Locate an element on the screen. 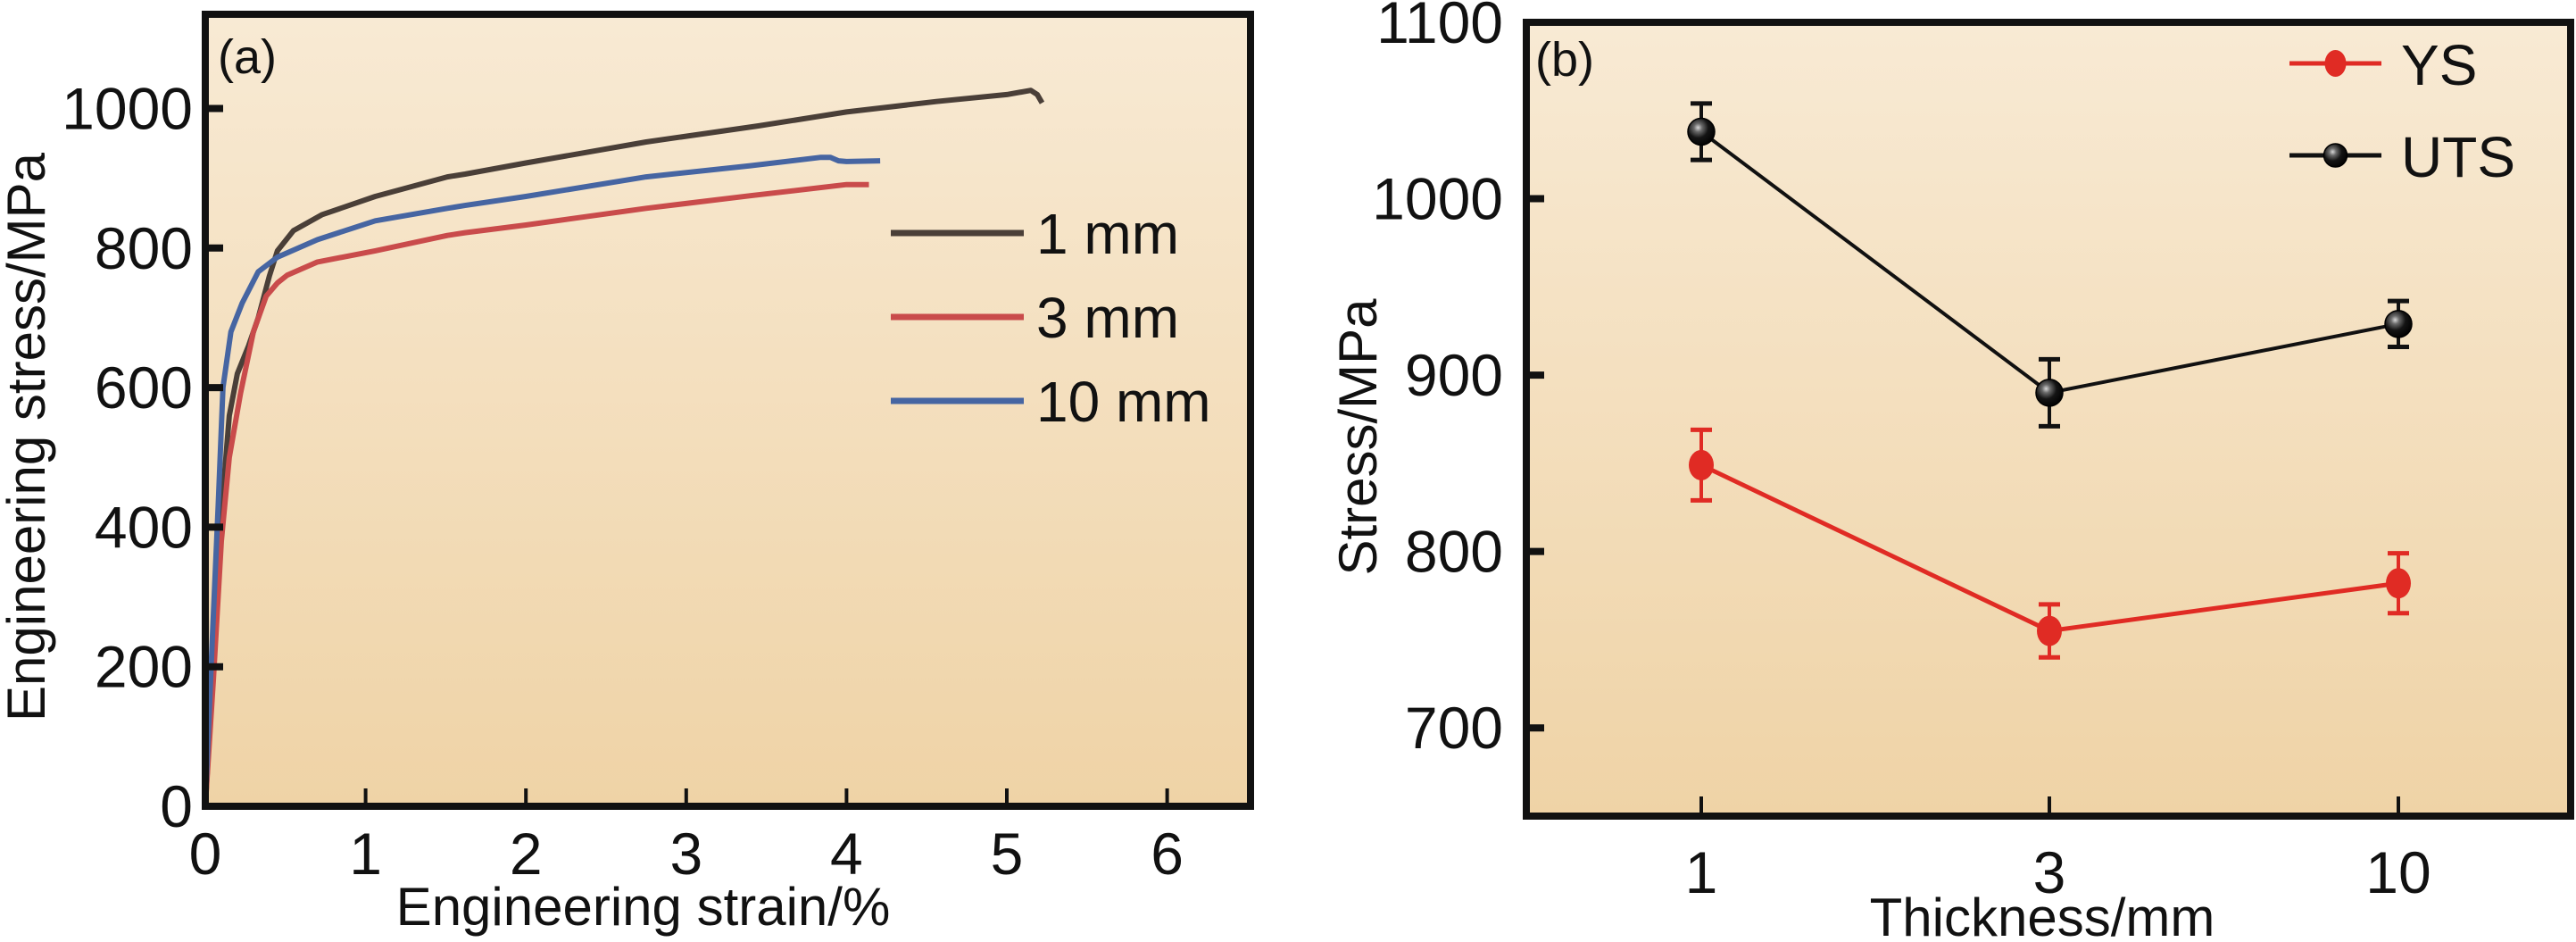 This screenshot has width=2576, height=942. legend-label: 10 mm is located at coordinates (1124, 402).